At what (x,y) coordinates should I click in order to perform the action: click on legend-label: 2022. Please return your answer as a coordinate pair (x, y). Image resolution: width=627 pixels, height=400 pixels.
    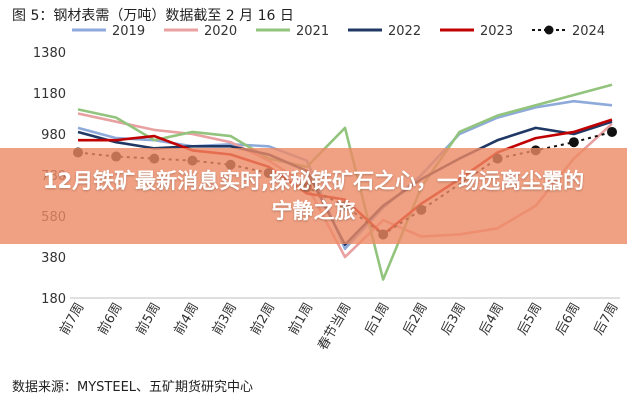
    Looking at the image, I should click on (404, 31).